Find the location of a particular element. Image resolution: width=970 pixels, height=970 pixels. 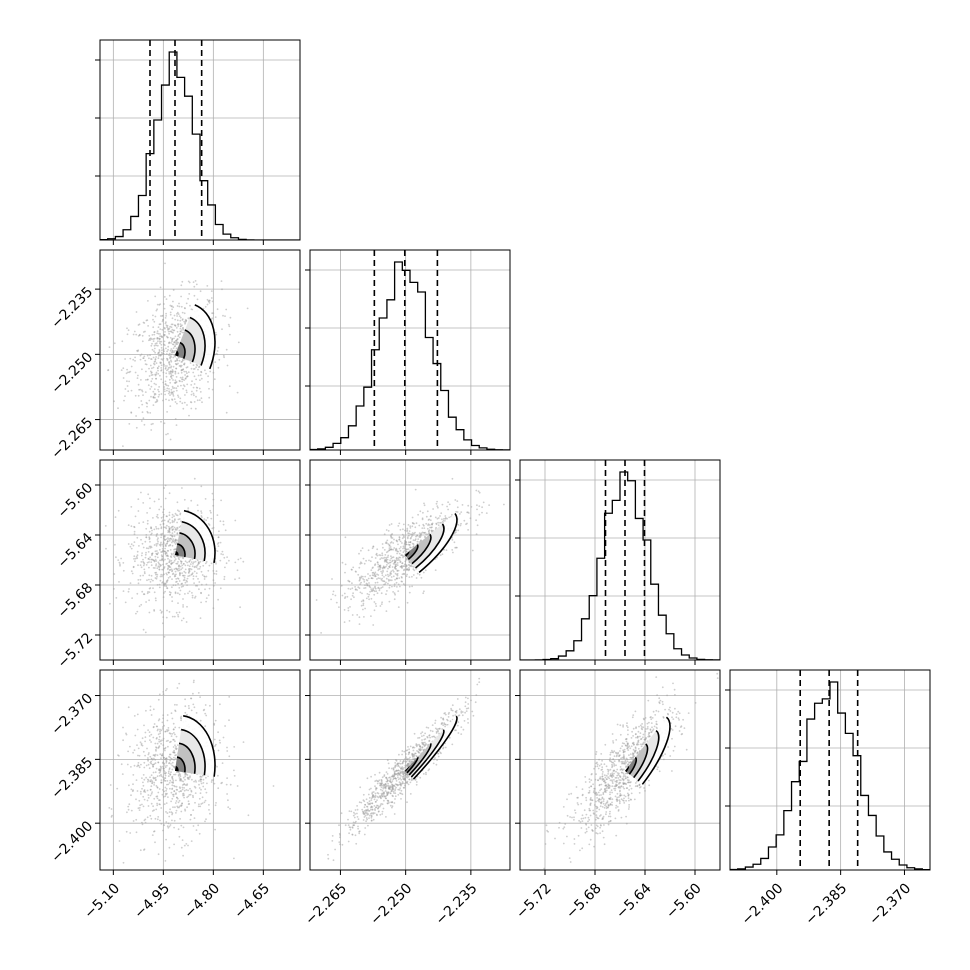

y-tick-label: −5.60 is located at coordinates (76, 501).